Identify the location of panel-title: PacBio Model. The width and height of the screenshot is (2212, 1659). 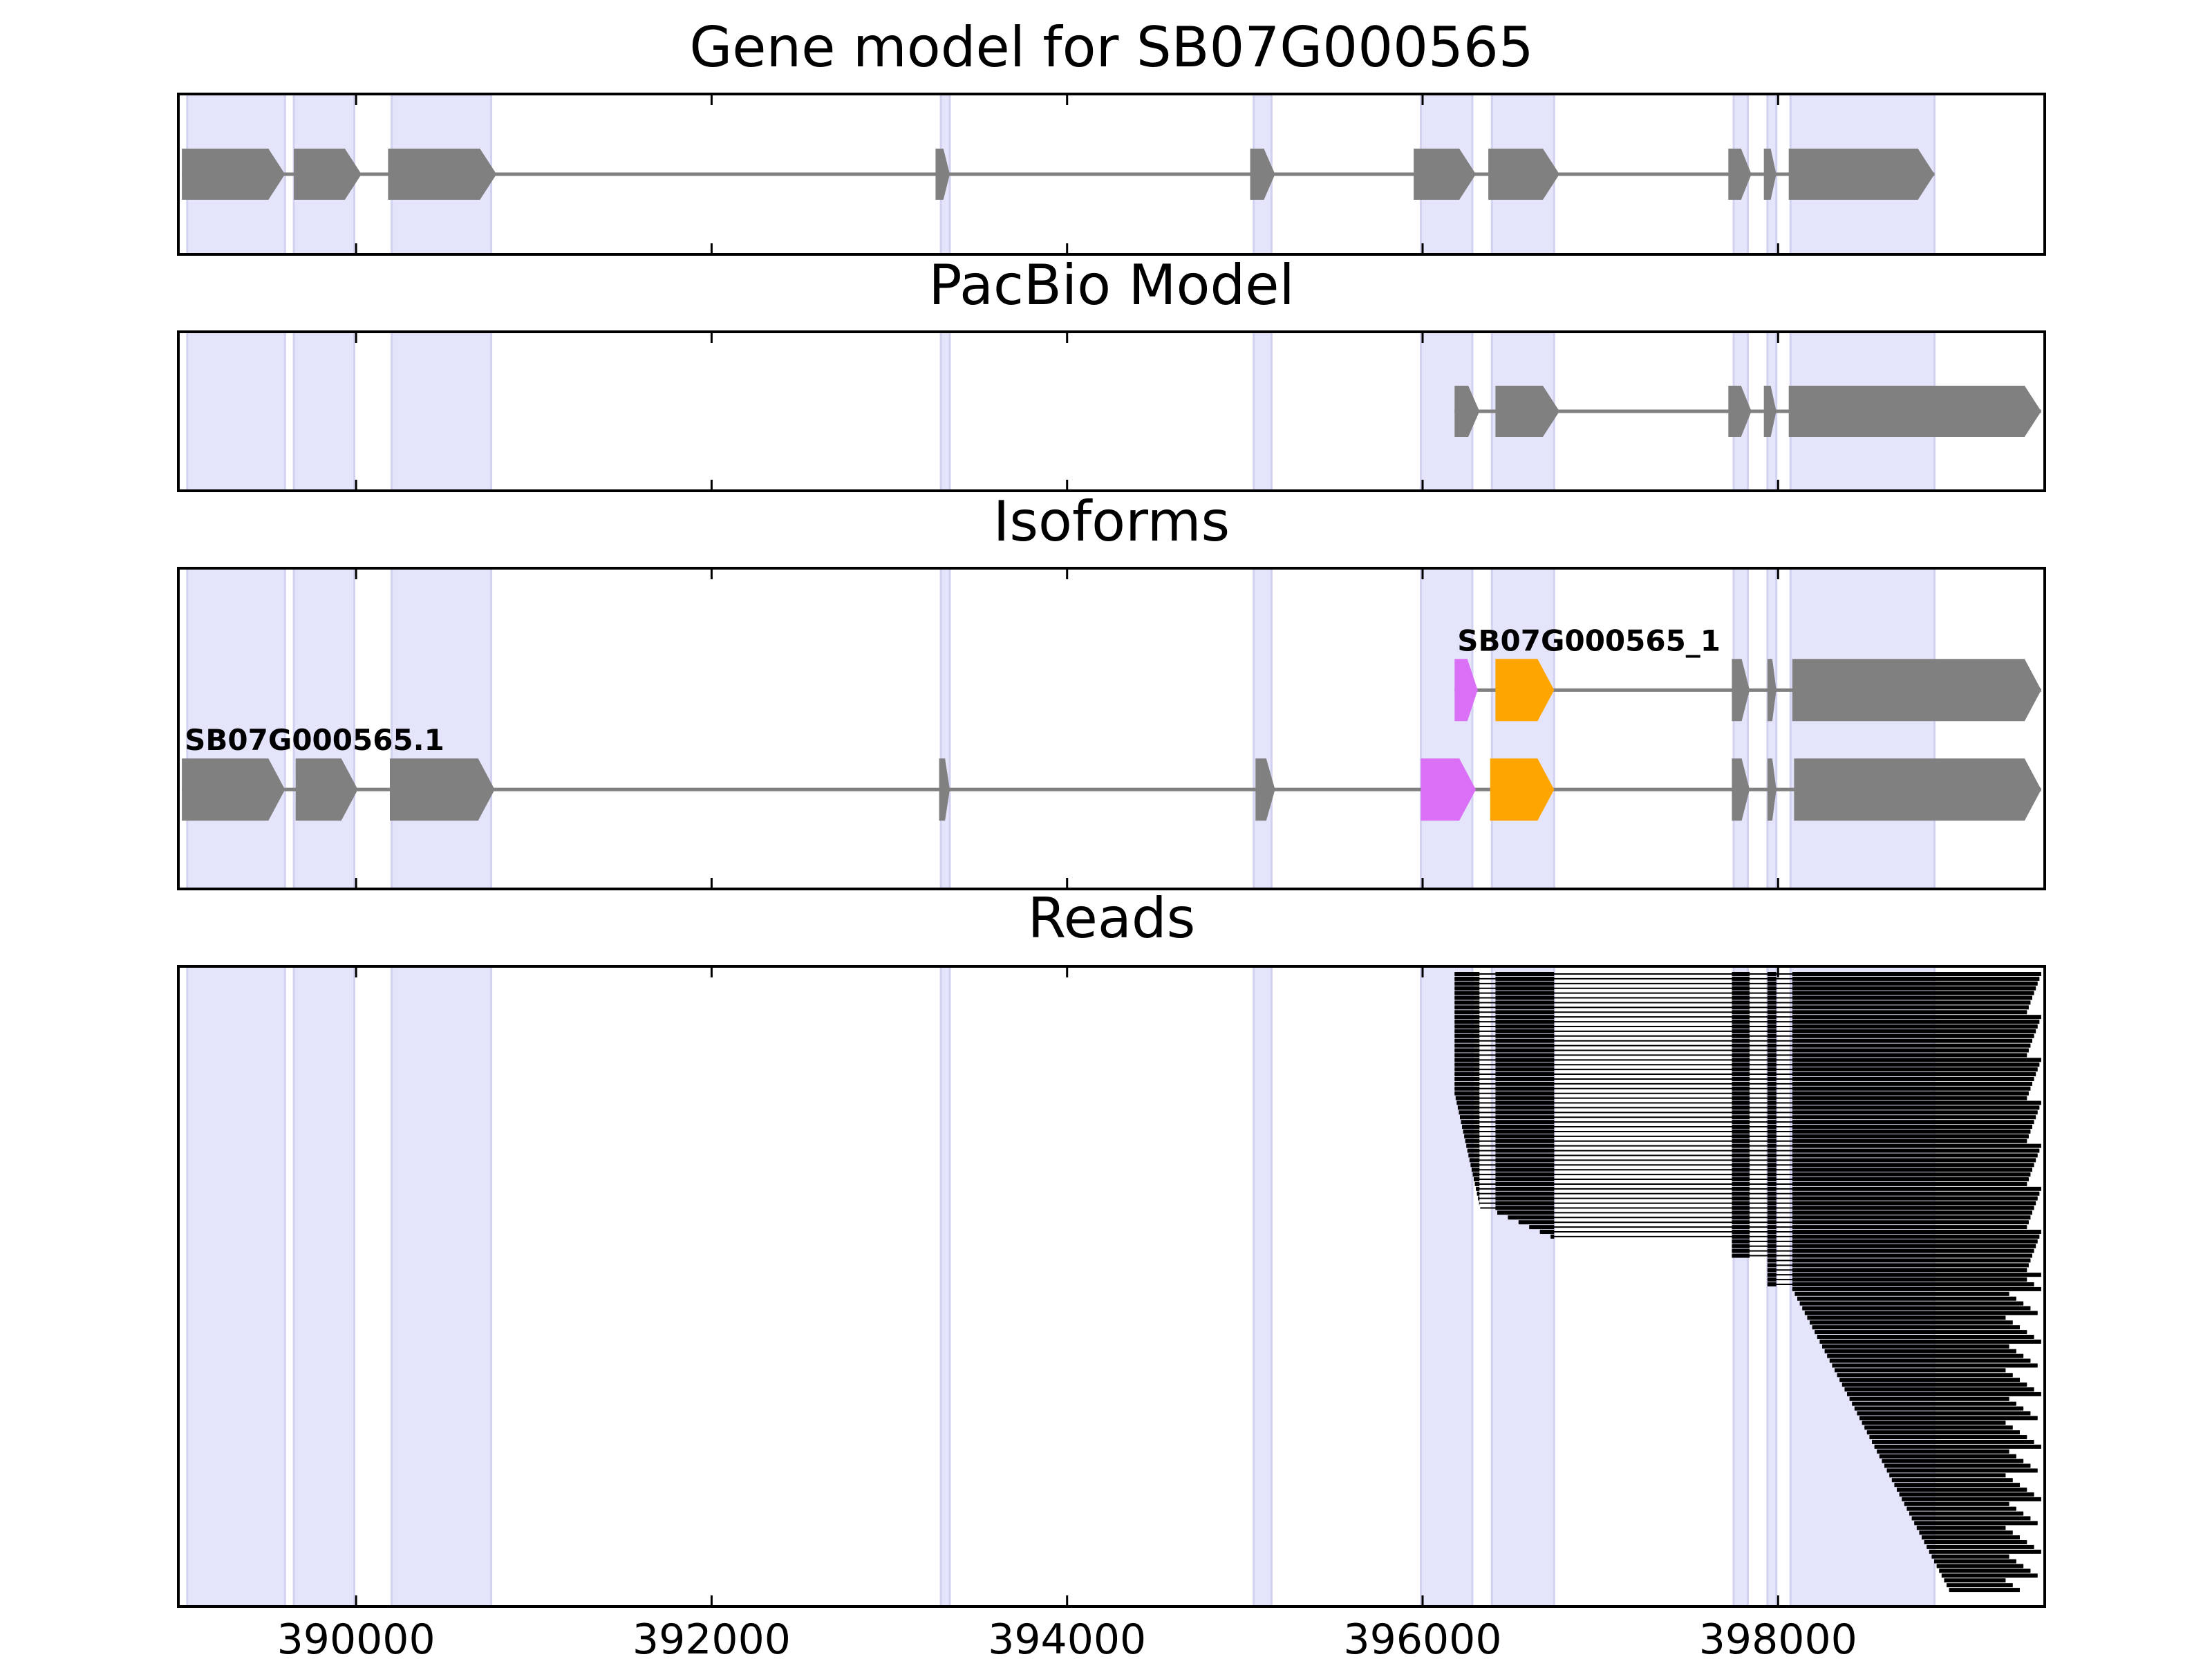
(1111, 285).